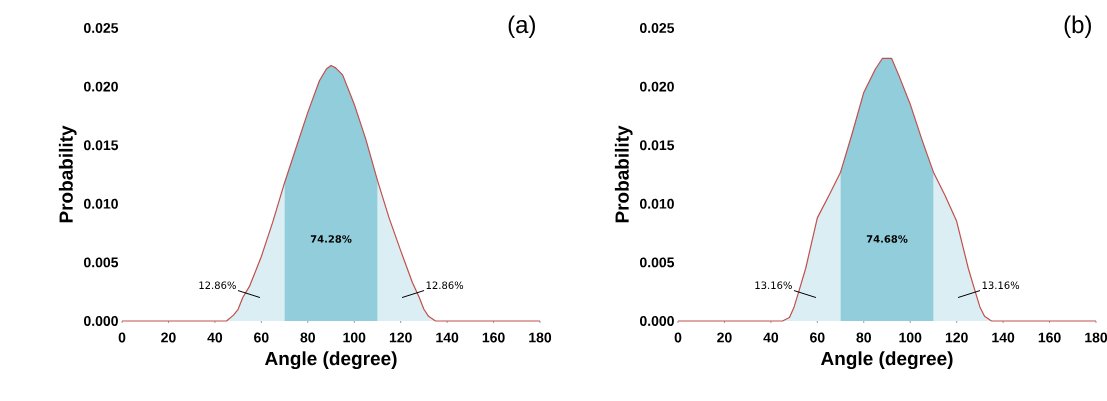 This screenshot has height=401, width=1107. What do you see at coordinates (521, 26) in the screenshot?
I see `chart-title: (a)` at bounding box center [521, 26].